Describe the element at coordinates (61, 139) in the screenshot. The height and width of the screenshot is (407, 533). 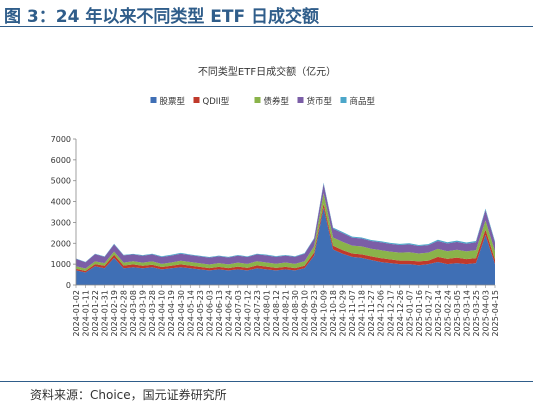
I see `y-tick-label-7: 7000` at that location.